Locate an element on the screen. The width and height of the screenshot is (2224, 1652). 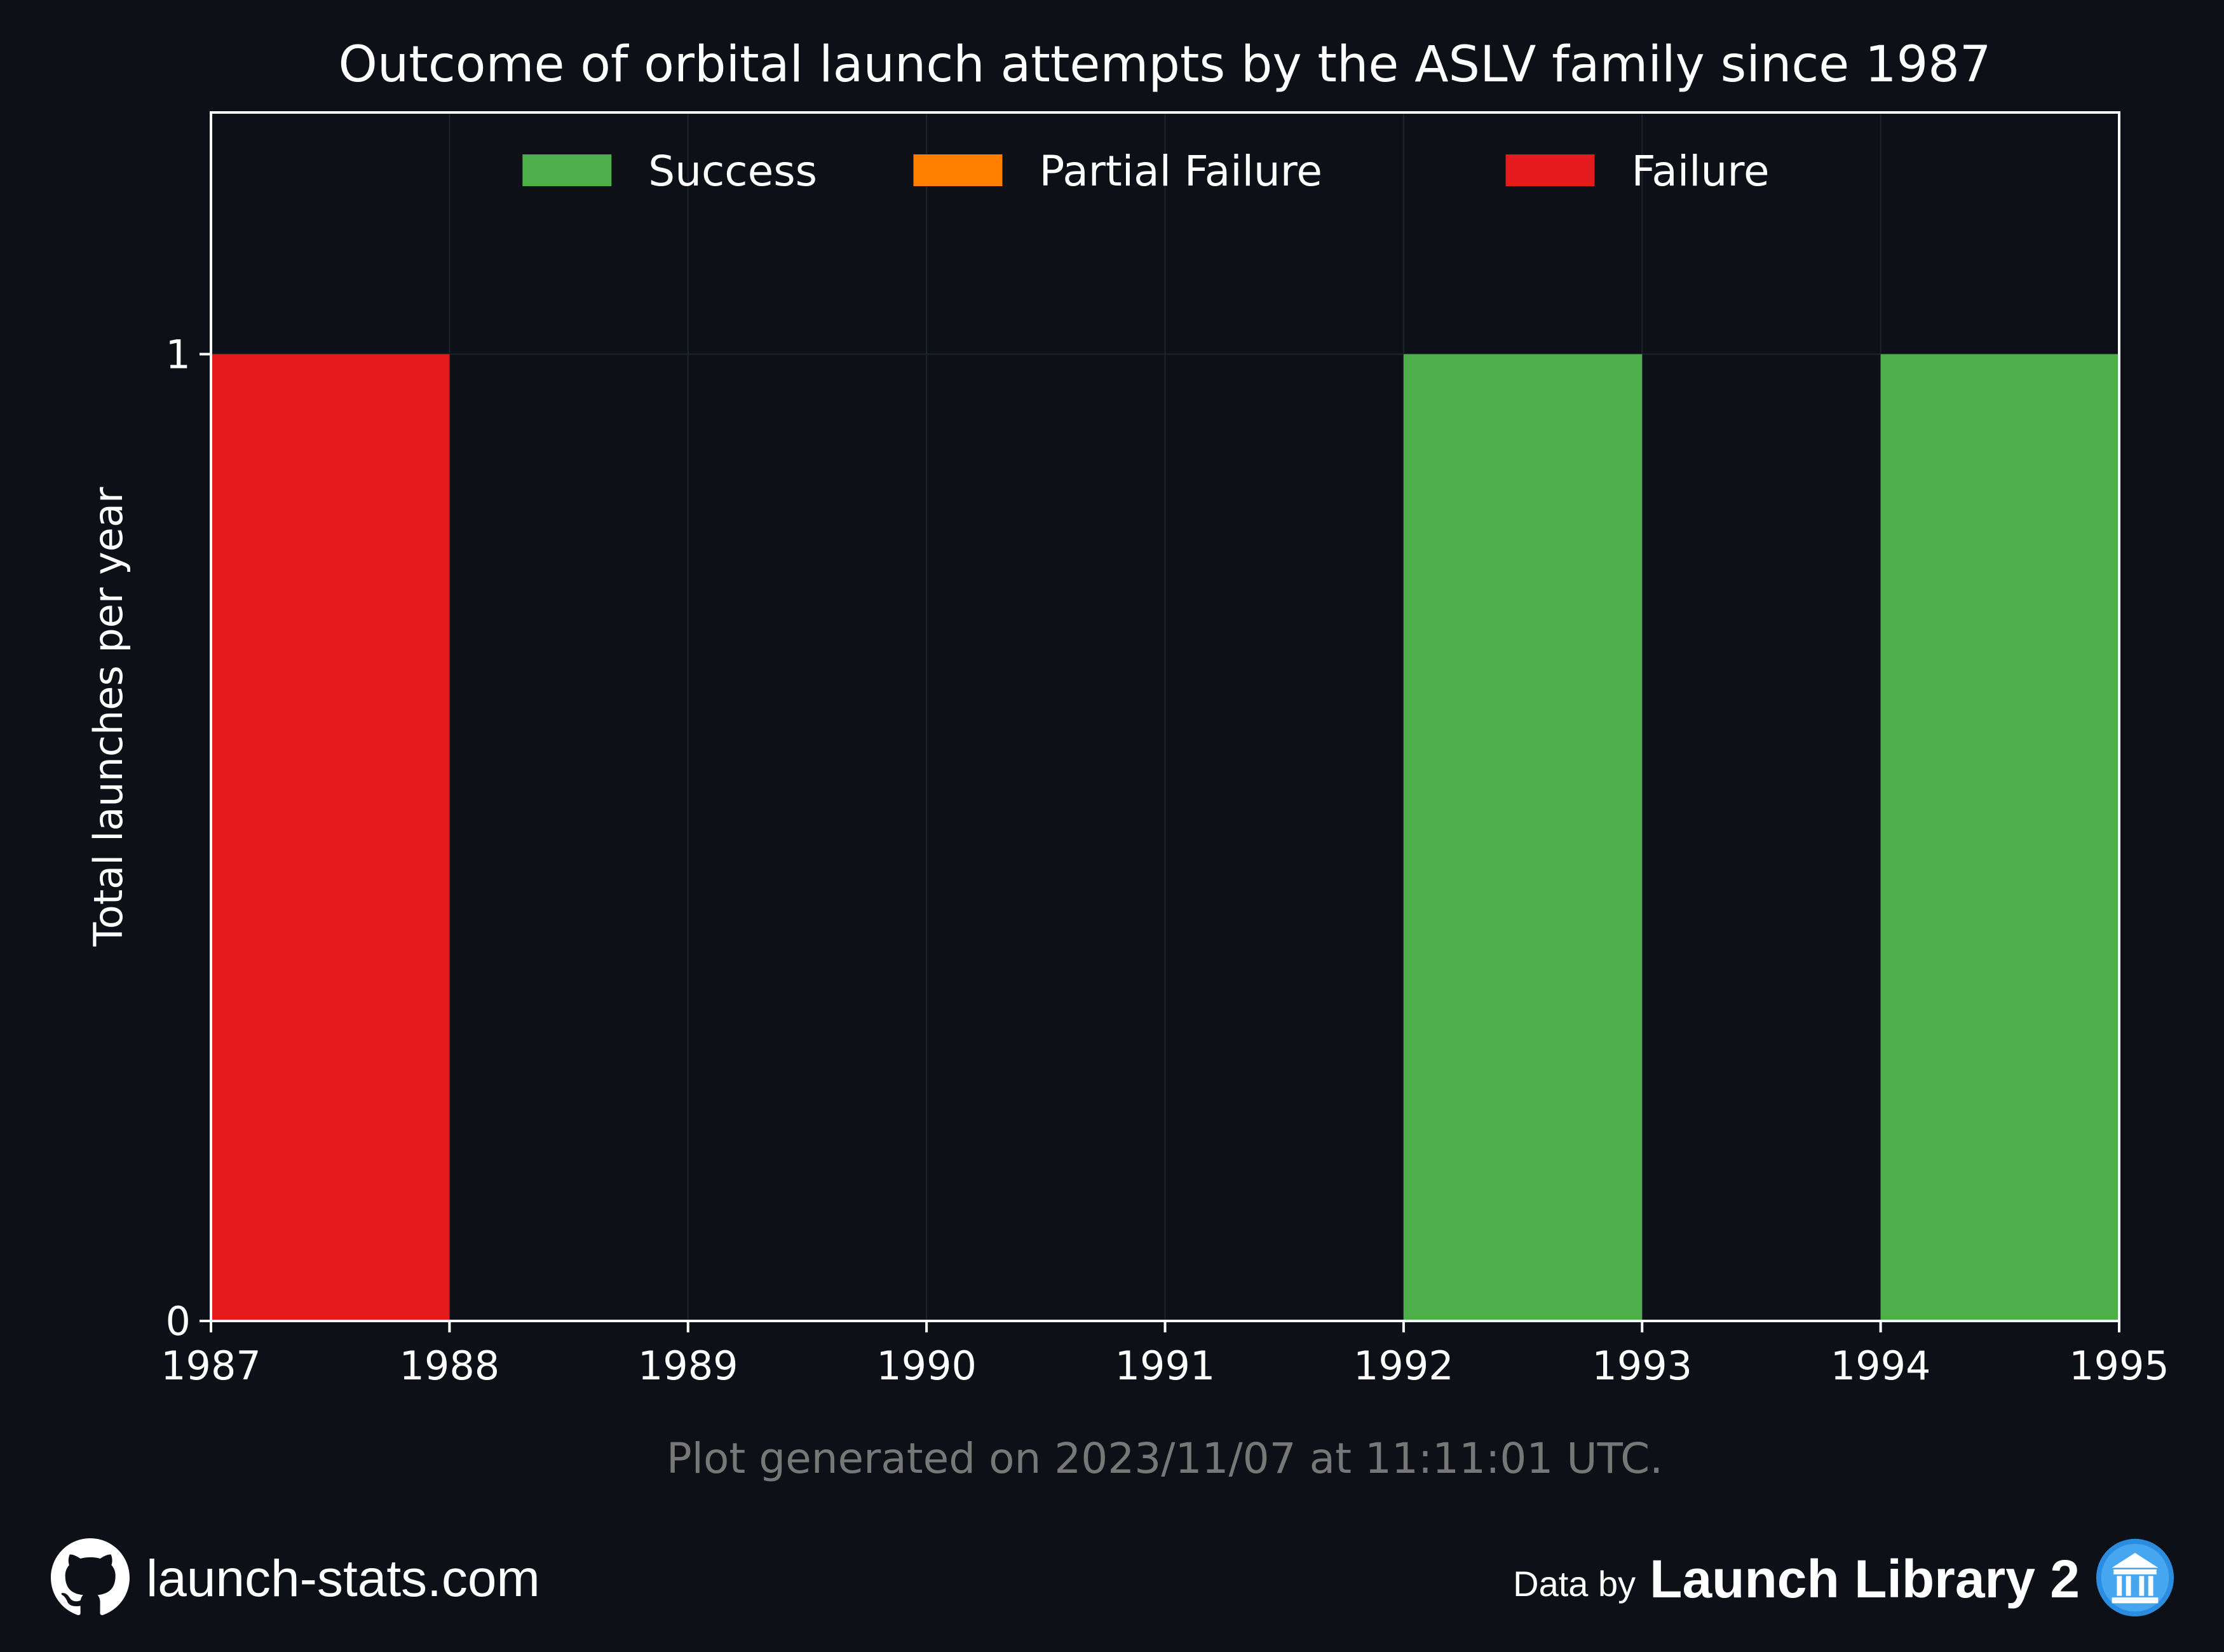
legend-swatch-success is located at coordinates (567, 170).